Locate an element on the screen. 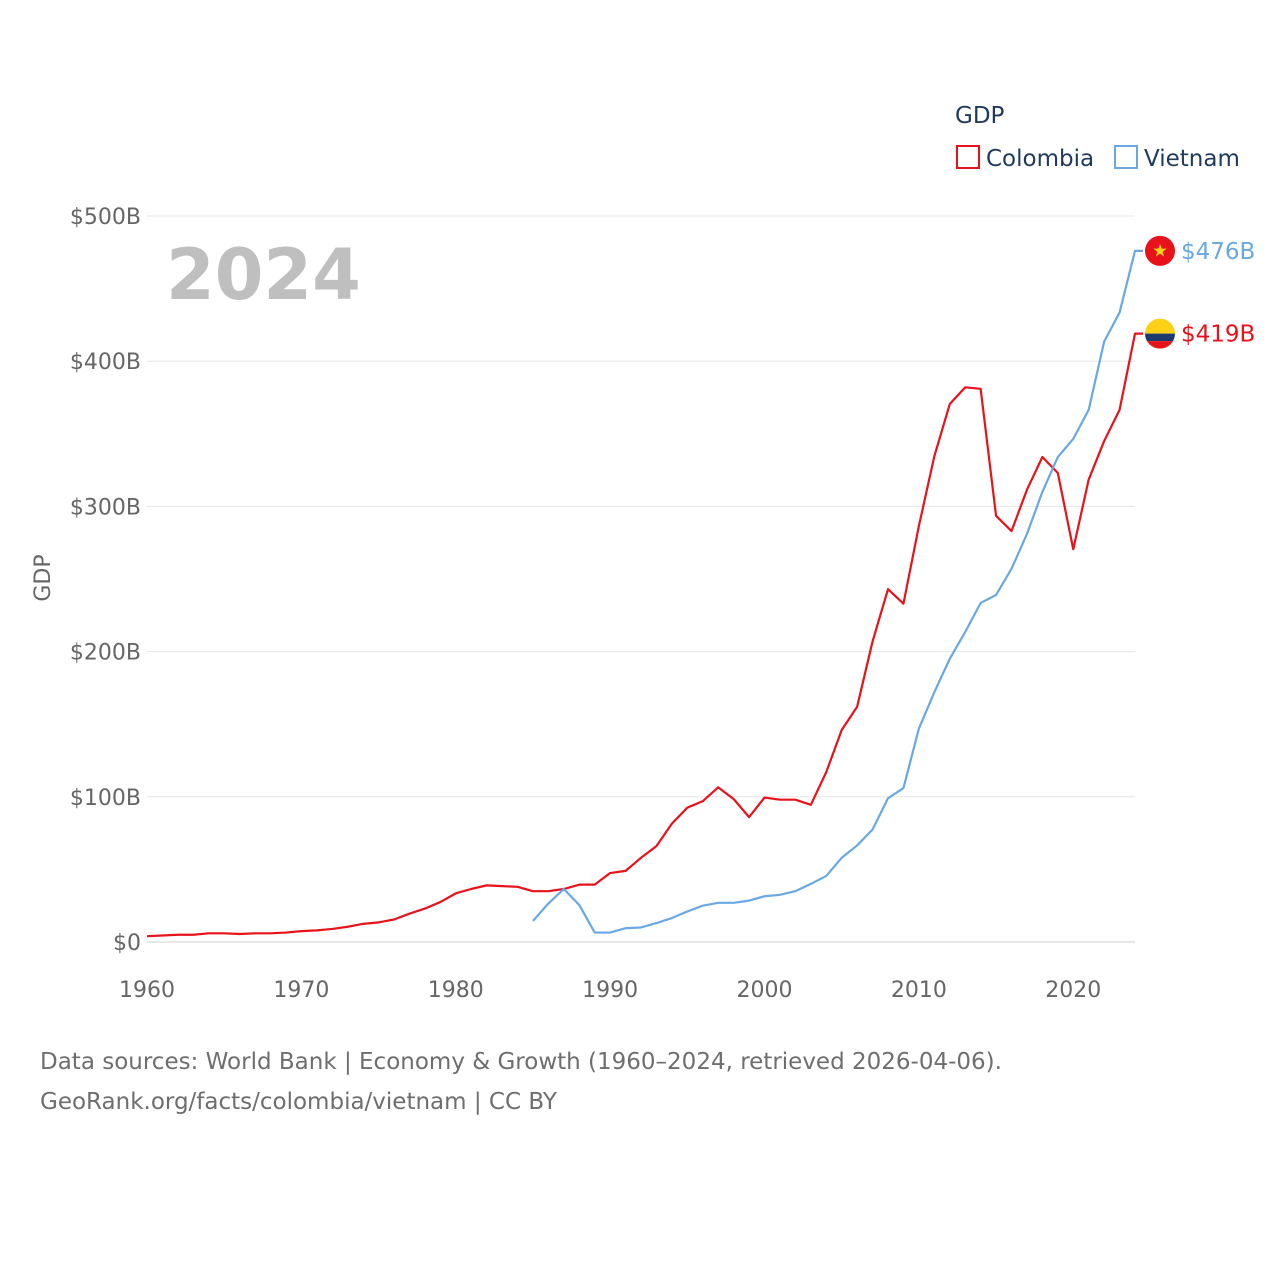  x-tick-label: 1970 is located at coordinates (301, 990).